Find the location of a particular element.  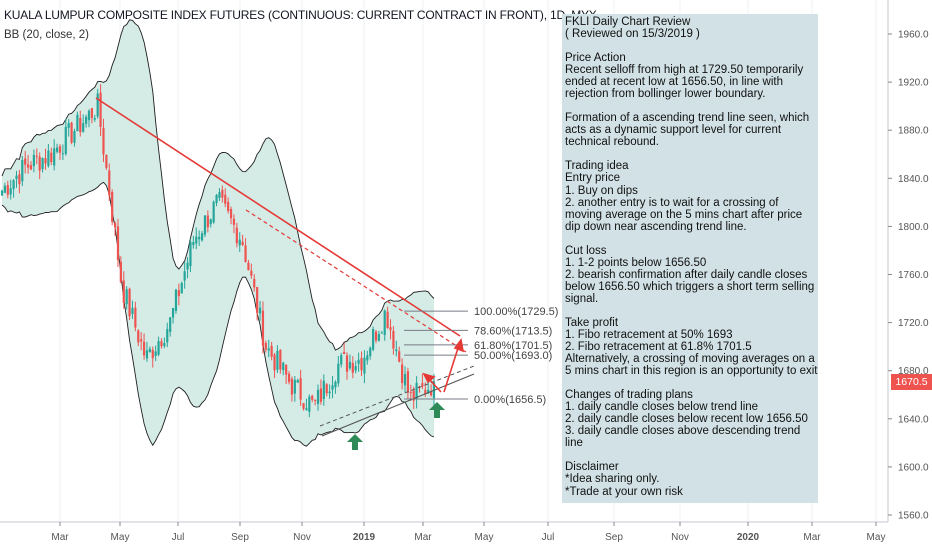

price-tick-label: 1840.0 is located at coordinates (913, 179).